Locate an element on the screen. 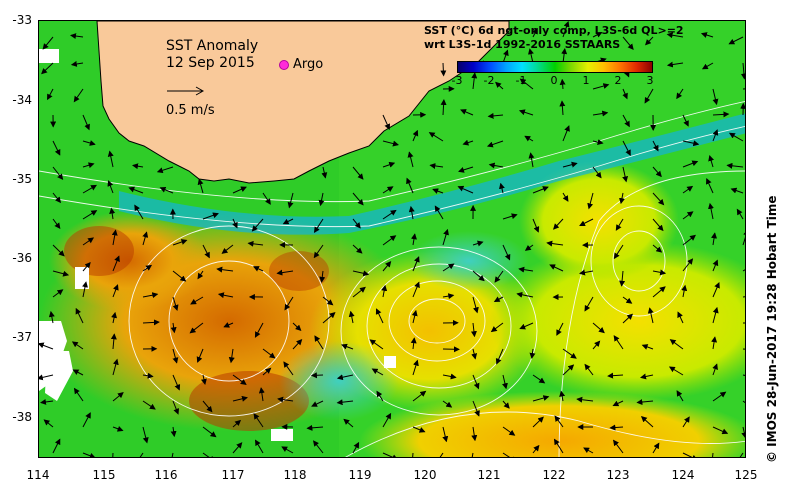 This screenshot has width=790, height=492. colorbar-tick: 1 is located at coordinates (586, 80).